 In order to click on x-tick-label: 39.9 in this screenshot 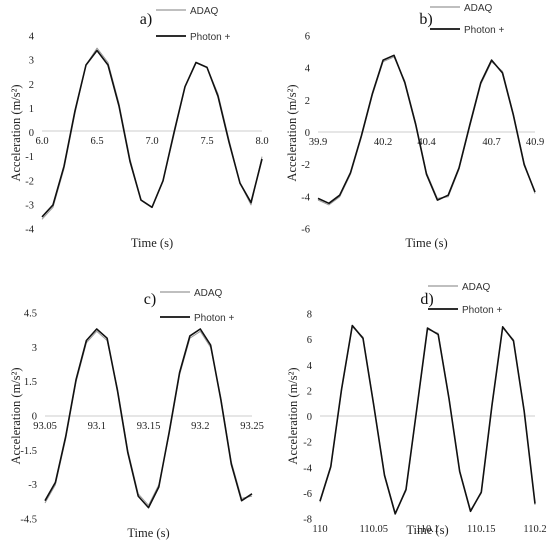, I will do `click(318, 142)`.